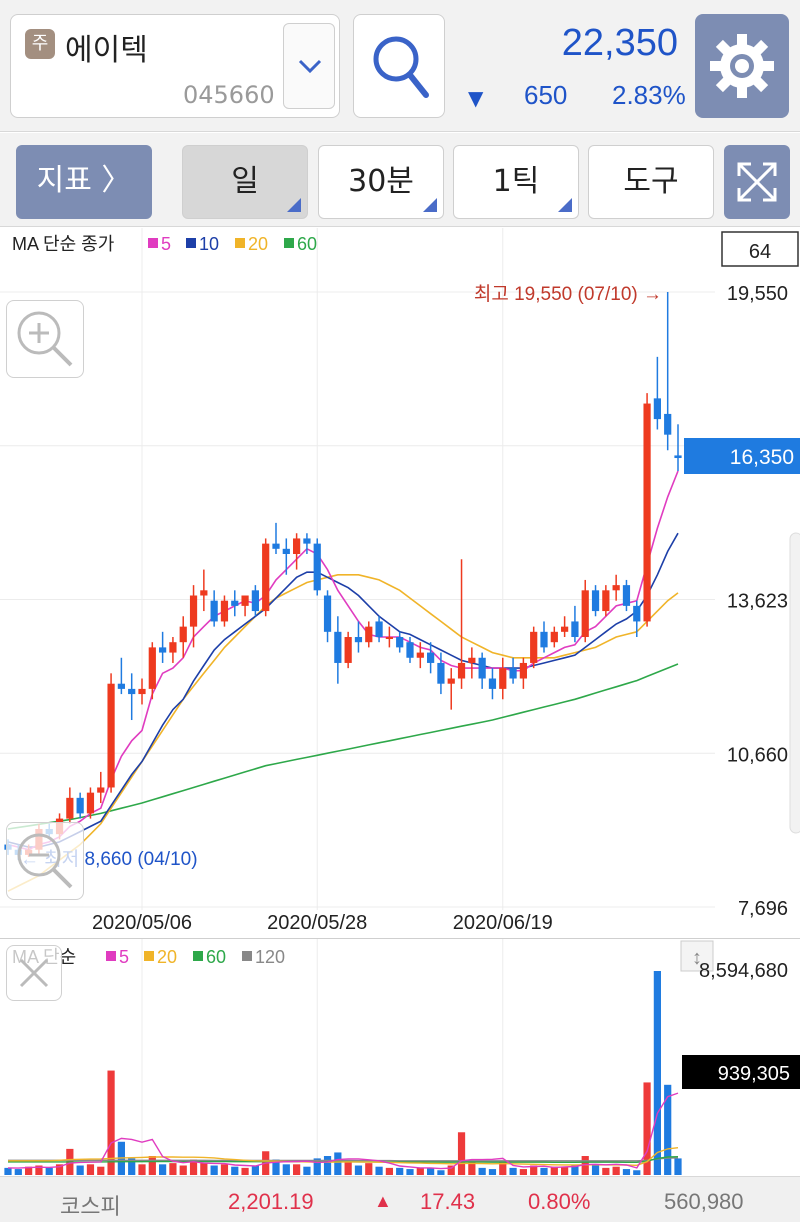 This screenshot has width=800, height=1222. Describe the element at coordinates (754, 1074) in the screenshot. I see `volume-current-tag-text: 939,305` at that location.